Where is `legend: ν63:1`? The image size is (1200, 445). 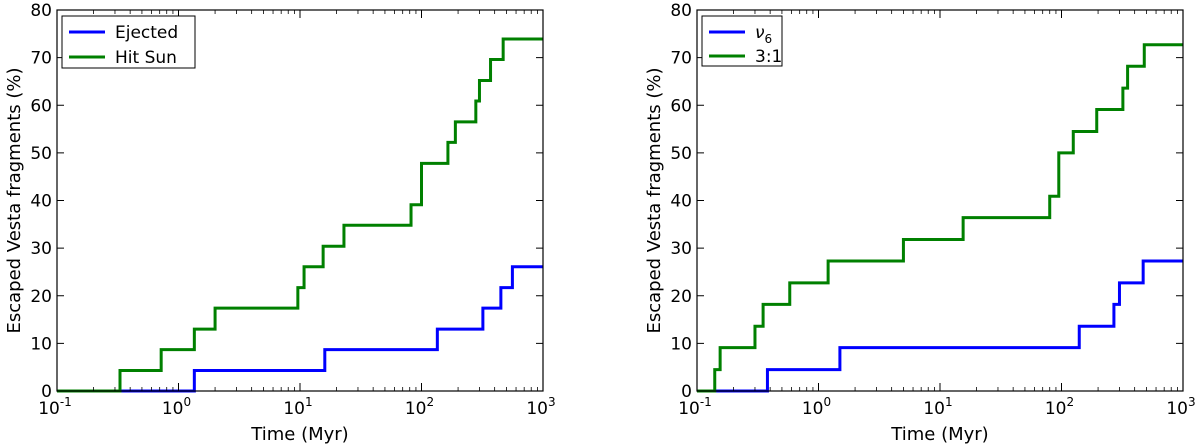 legend: ν63:1 is located at coordinates (742, 41).